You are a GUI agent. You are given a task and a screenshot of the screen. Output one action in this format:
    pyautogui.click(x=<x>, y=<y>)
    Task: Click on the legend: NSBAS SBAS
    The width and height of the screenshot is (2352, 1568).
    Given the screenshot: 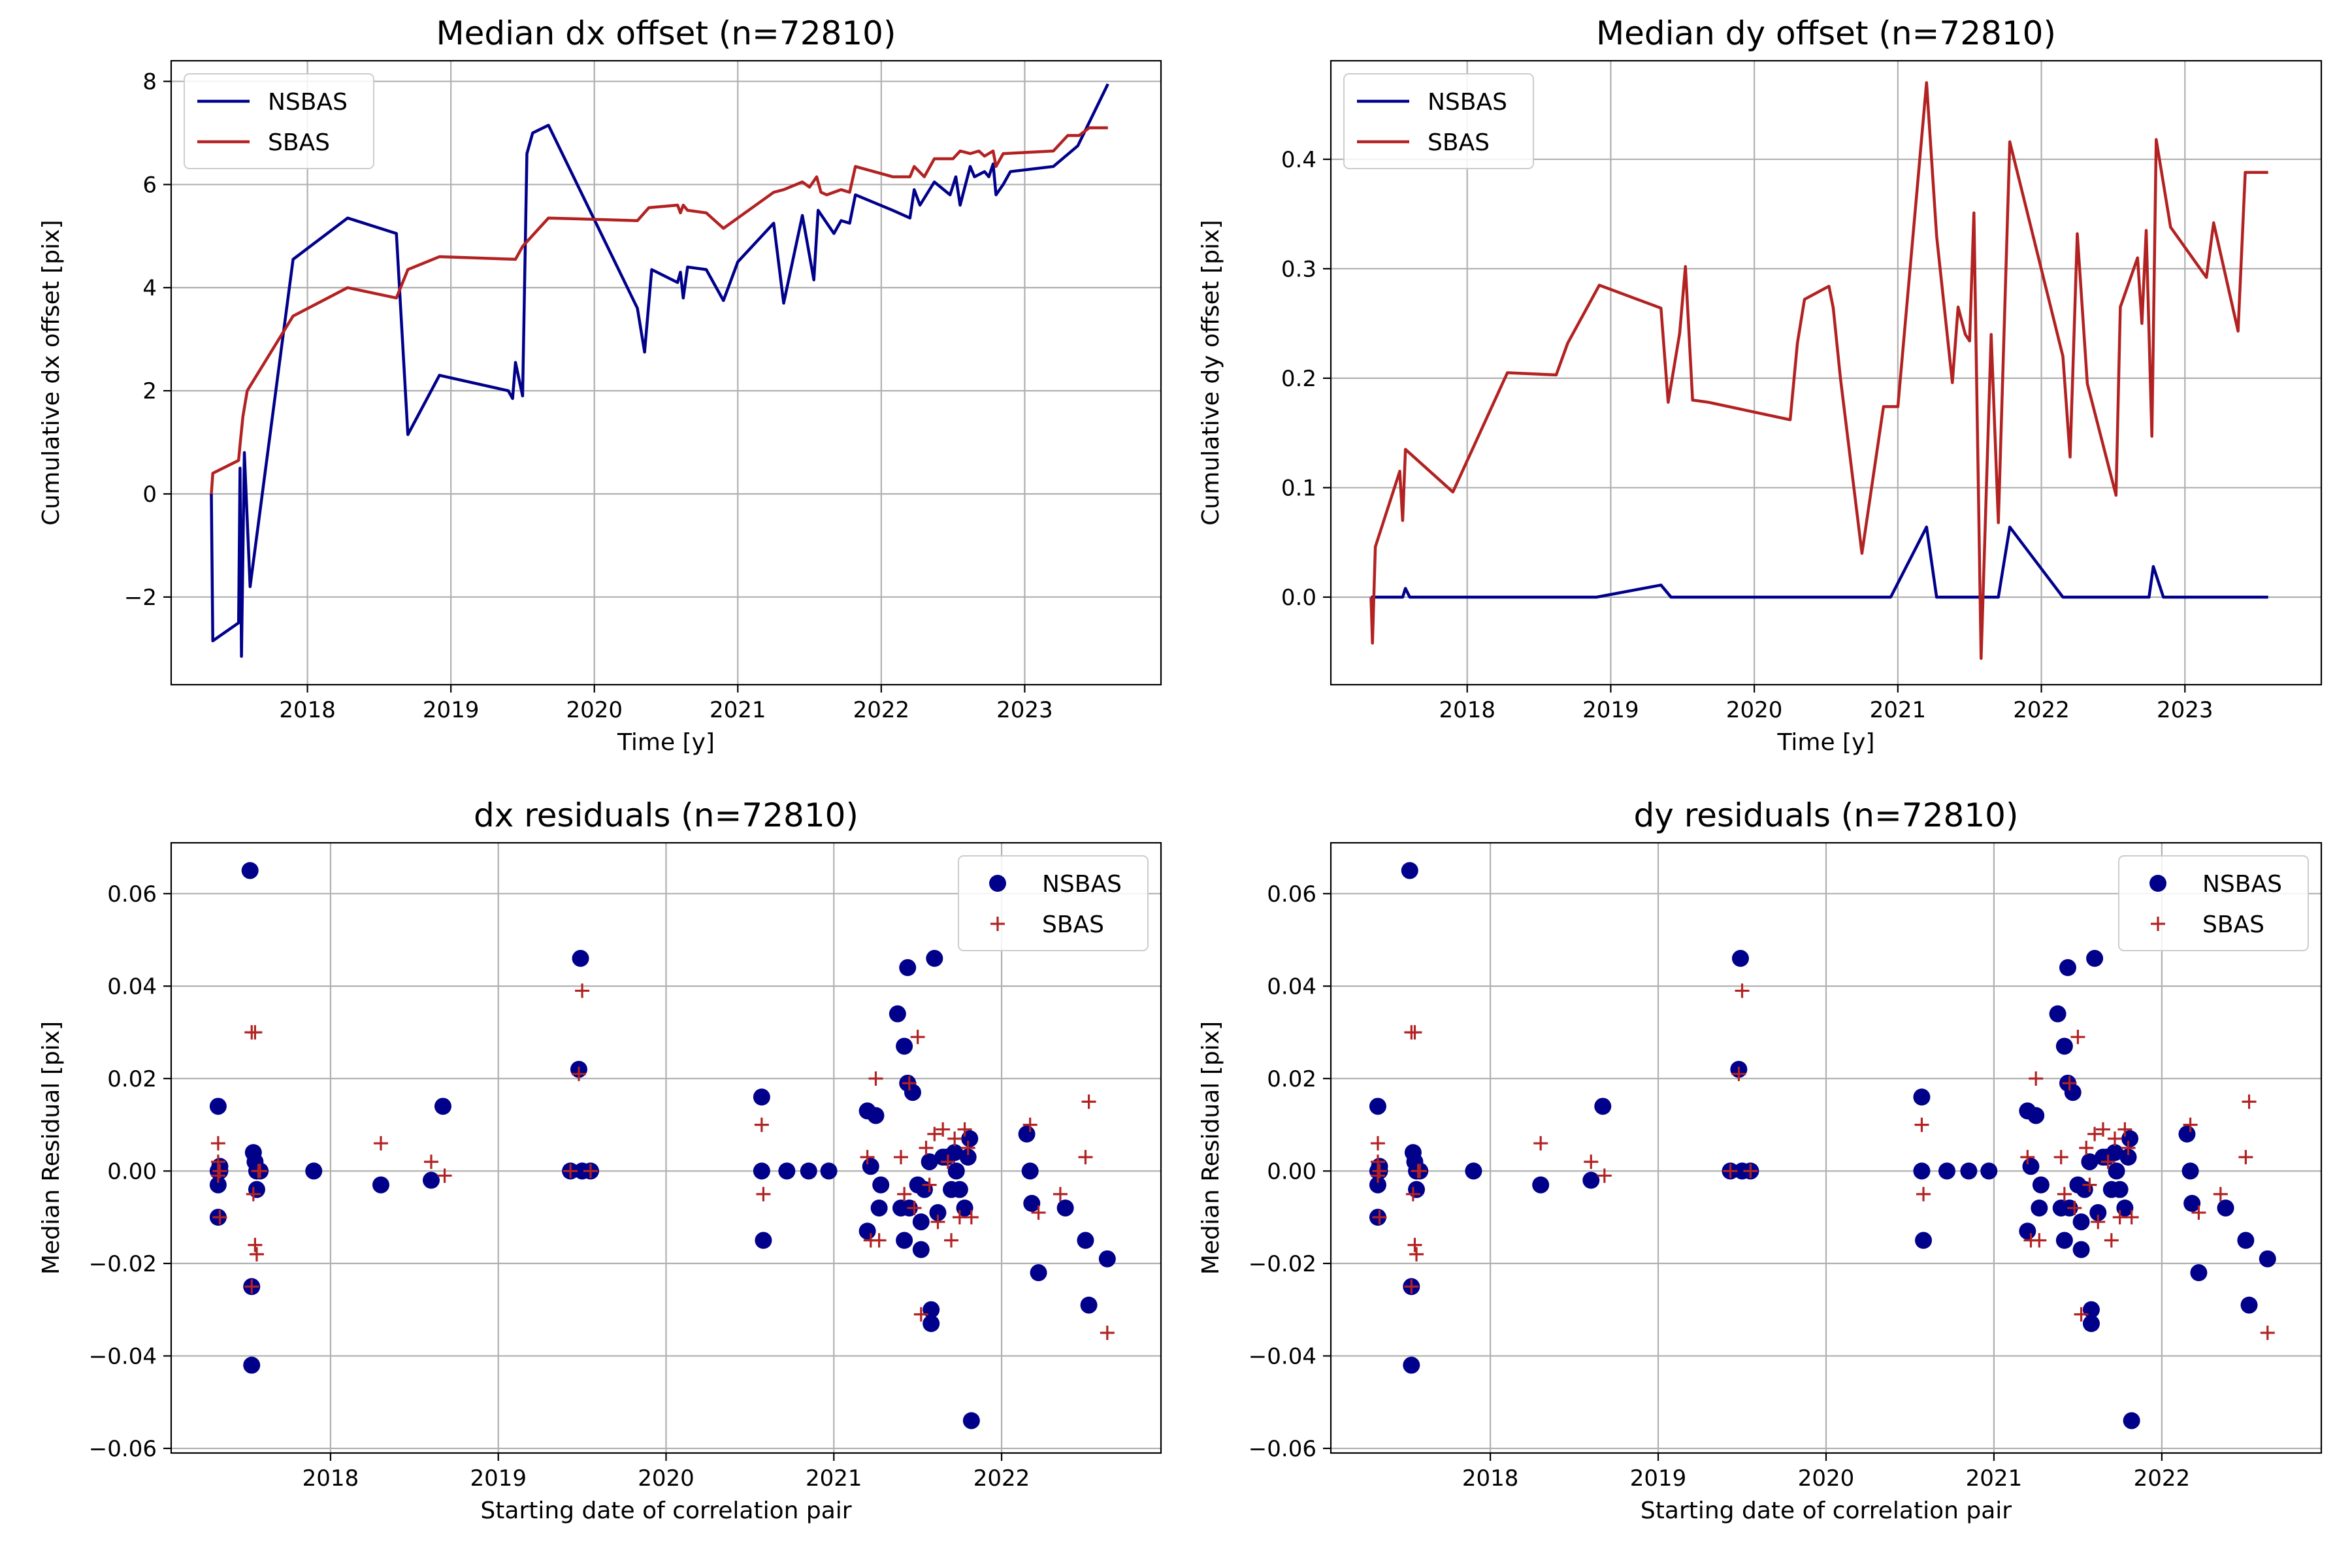 What is the action you would take?
    pyautogui.click(x=1438, y=121)
    